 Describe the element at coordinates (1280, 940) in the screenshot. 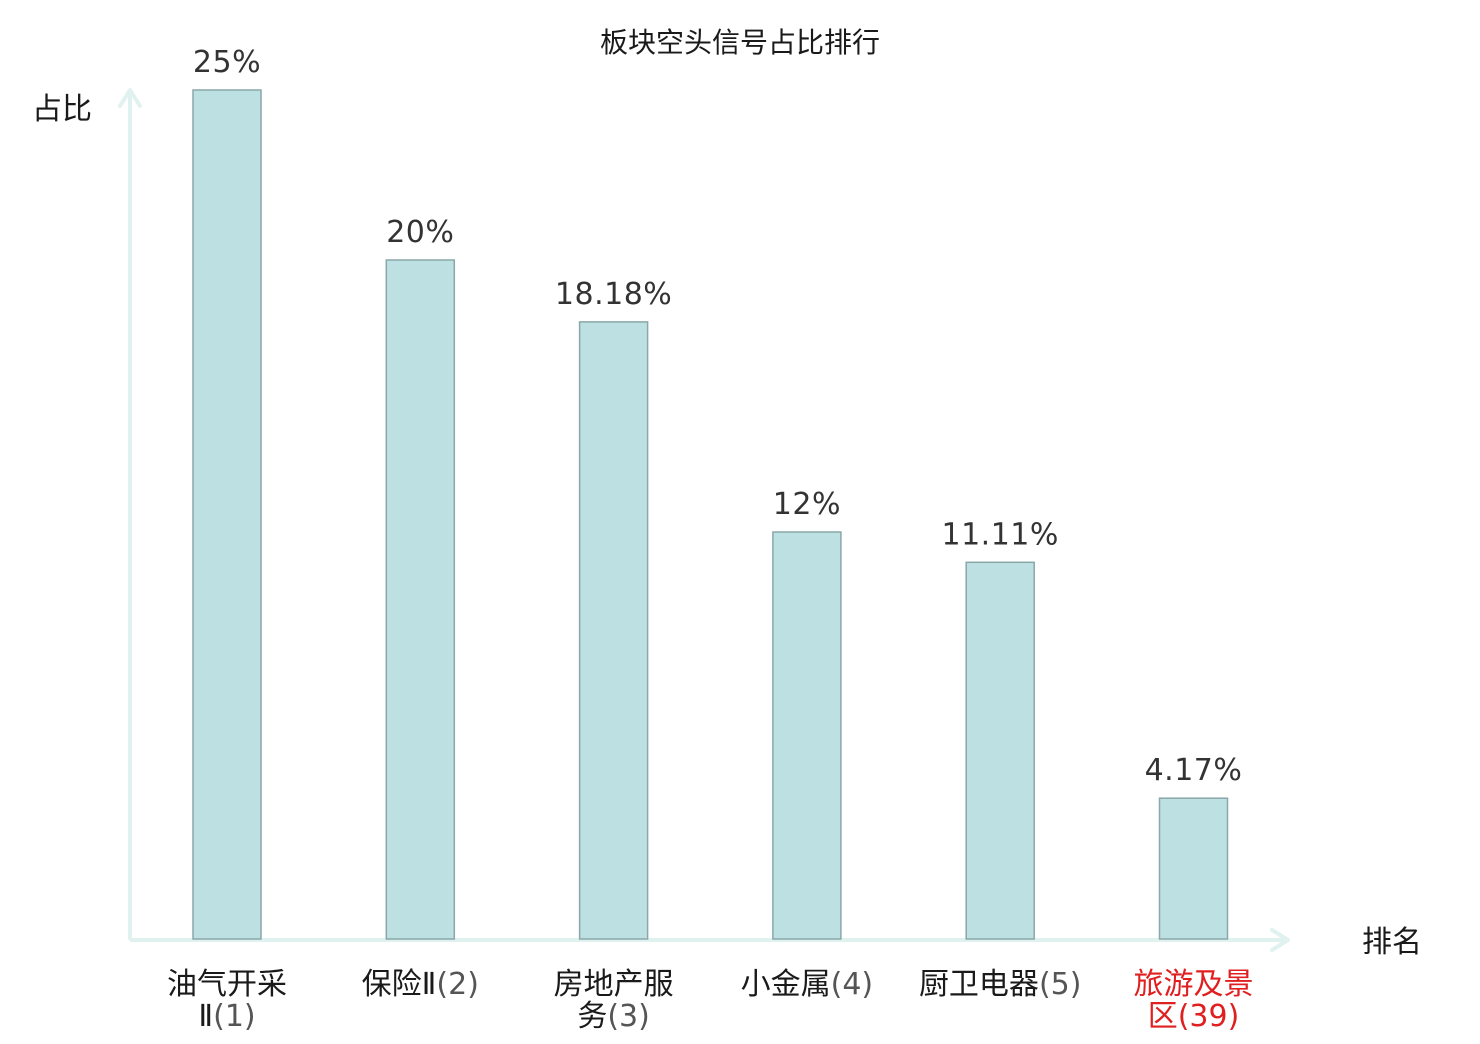

I see `x-axis-arrow` at that location.